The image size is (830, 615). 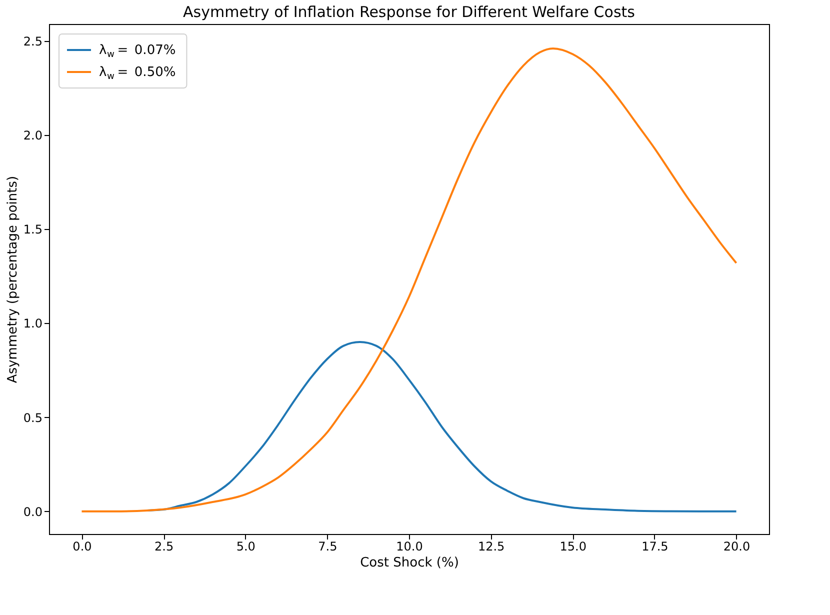 What do you see at coordinates (32, 135) in the screenshot?
I see `y-tick-label: 2.0` at bounding box center [32, 135].